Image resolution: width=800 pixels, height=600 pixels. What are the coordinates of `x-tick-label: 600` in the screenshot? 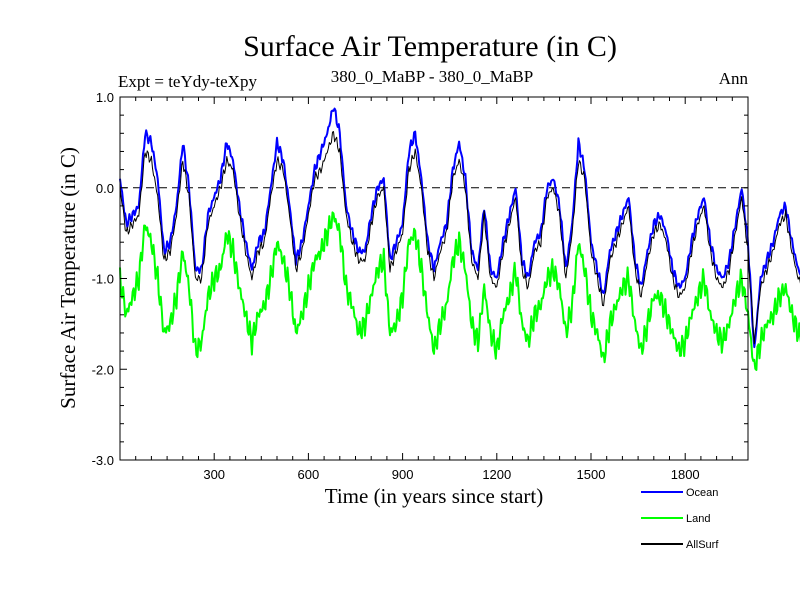 It's located at (309, 474).